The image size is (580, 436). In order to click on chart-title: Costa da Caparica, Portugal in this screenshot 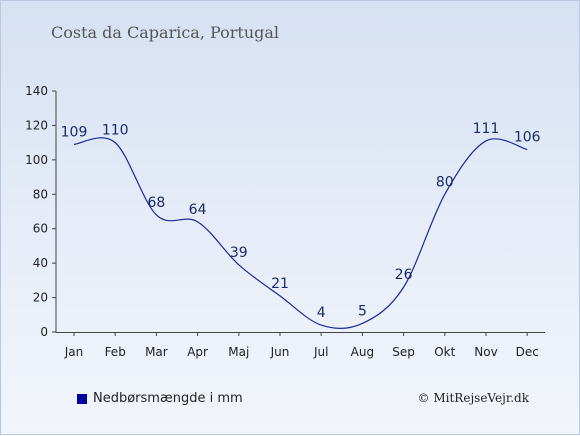, I will do `click(165, 32)`.